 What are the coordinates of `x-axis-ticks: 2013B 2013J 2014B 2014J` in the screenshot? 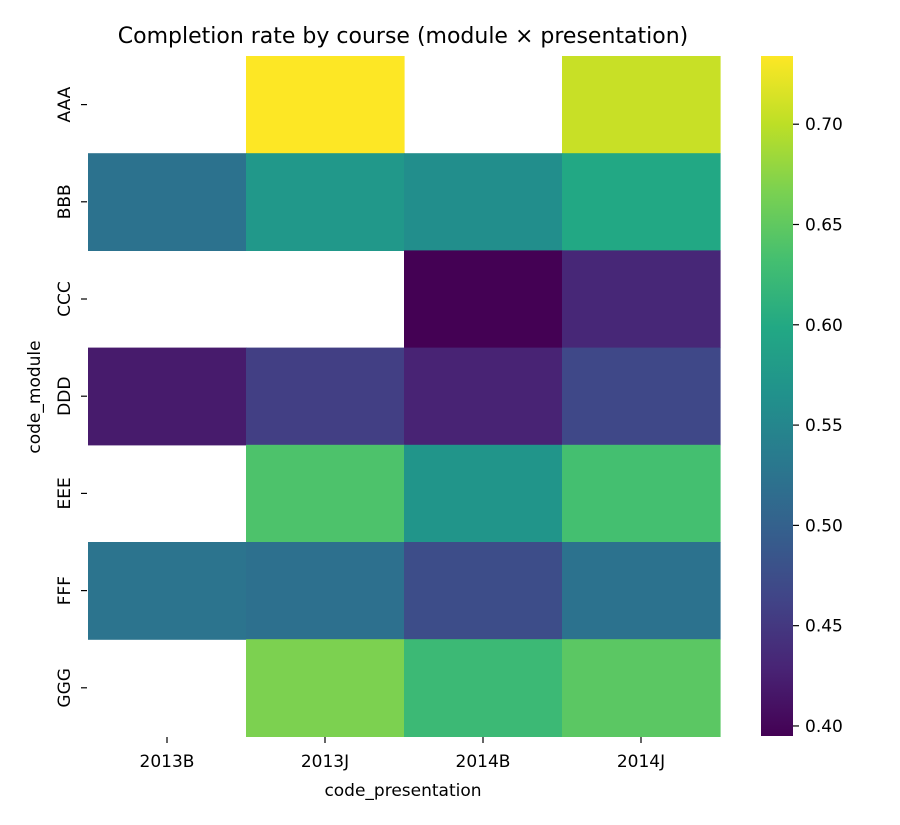 It's located at (402, 754).